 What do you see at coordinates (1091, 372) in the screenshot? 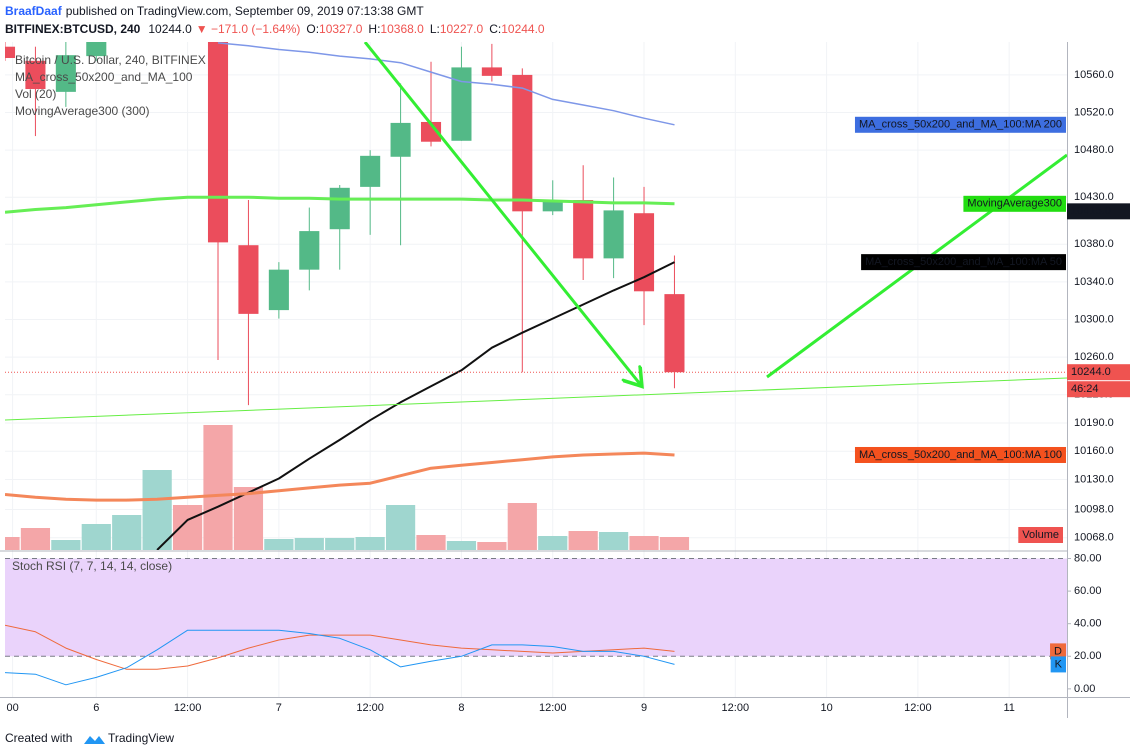
I see `label-text: 10244.0` at bounding box center [1091, 372].